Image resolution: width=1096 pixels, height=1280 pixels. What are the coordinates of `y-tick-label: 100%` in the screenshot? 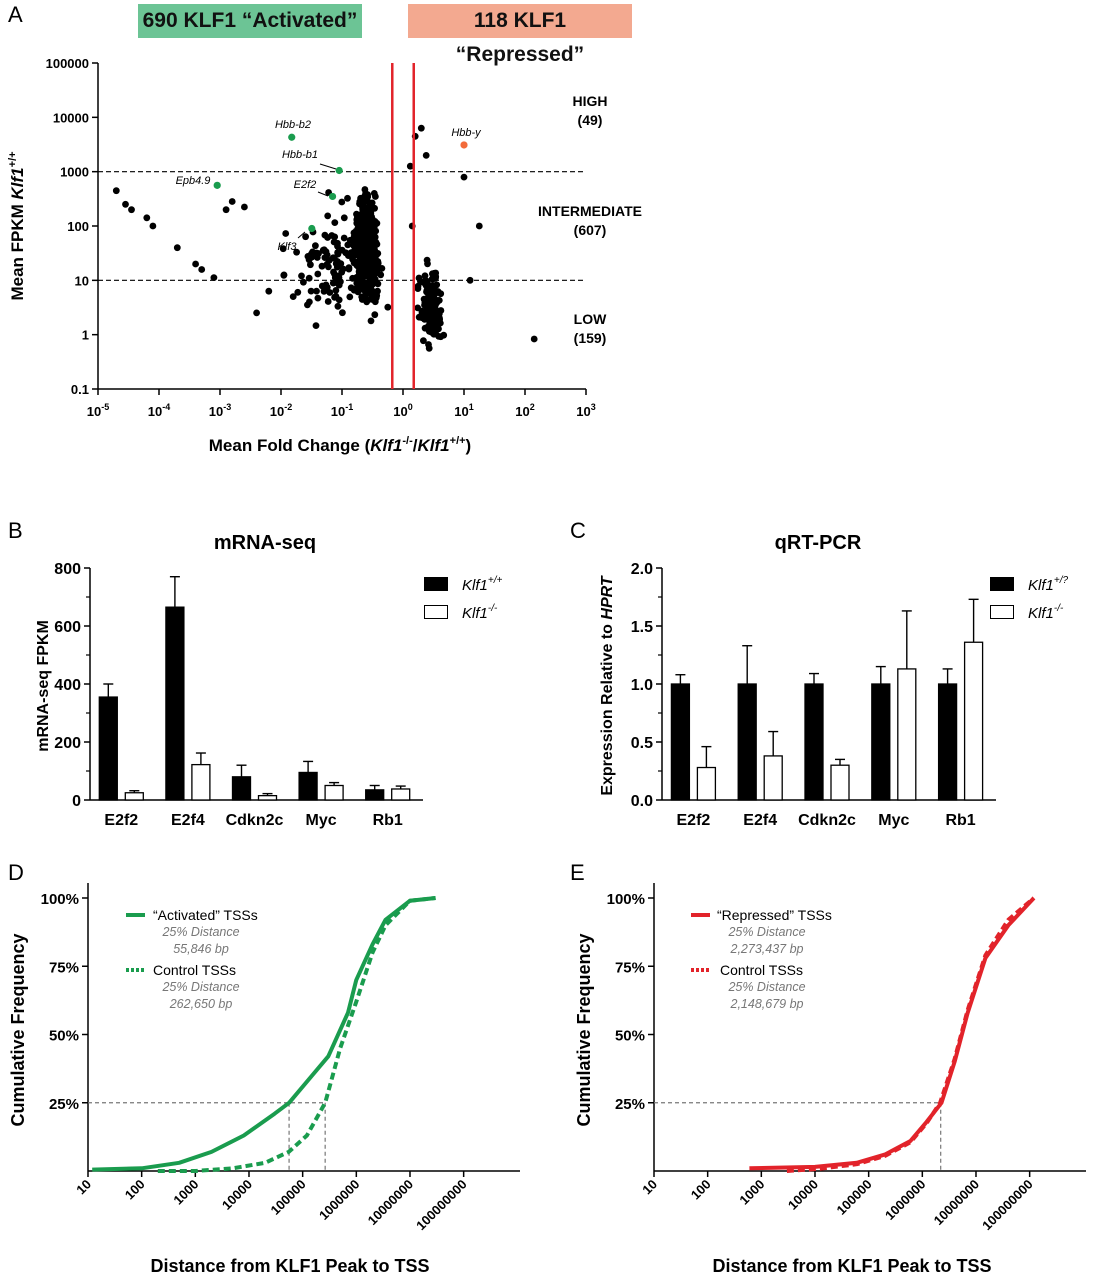 It's located at (626, 899).